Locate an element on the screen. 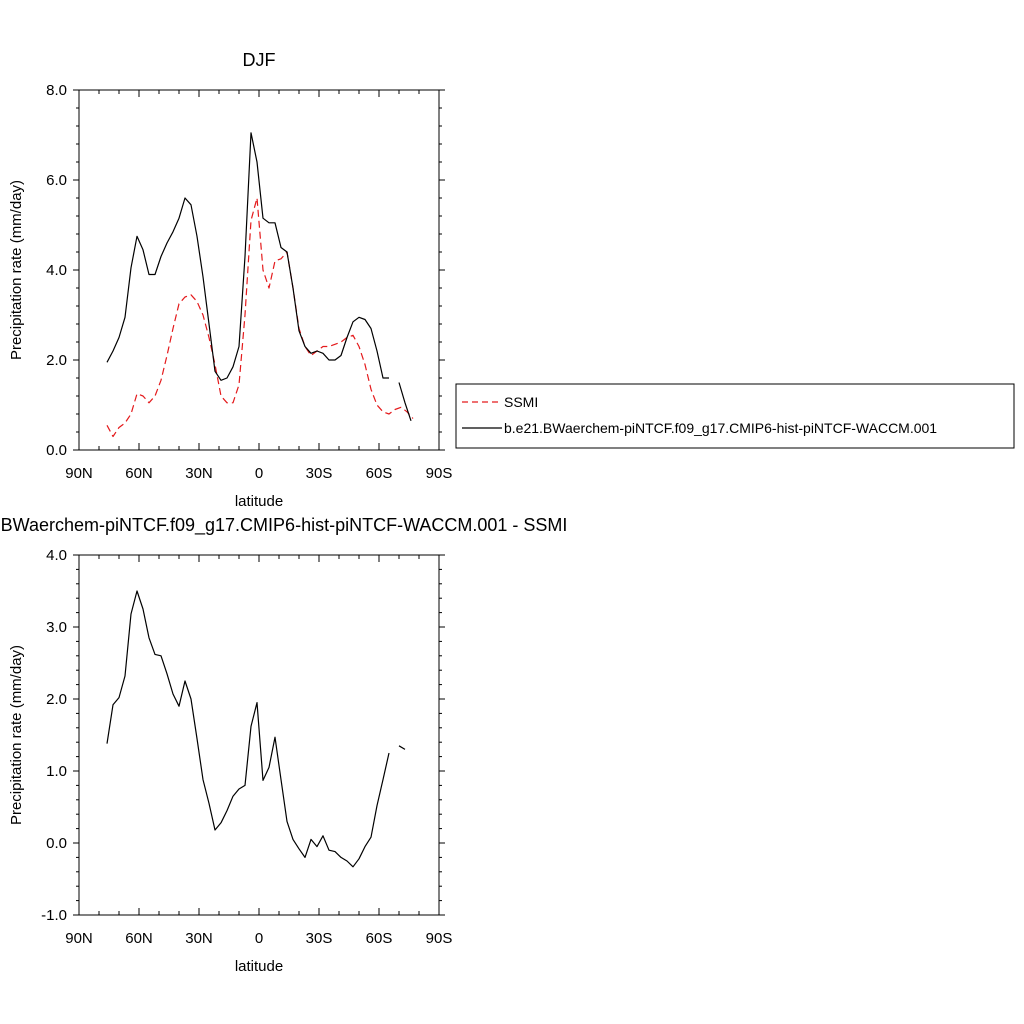 The image size is (1024, 1024). legend-box is located at coordinates (735, 416).